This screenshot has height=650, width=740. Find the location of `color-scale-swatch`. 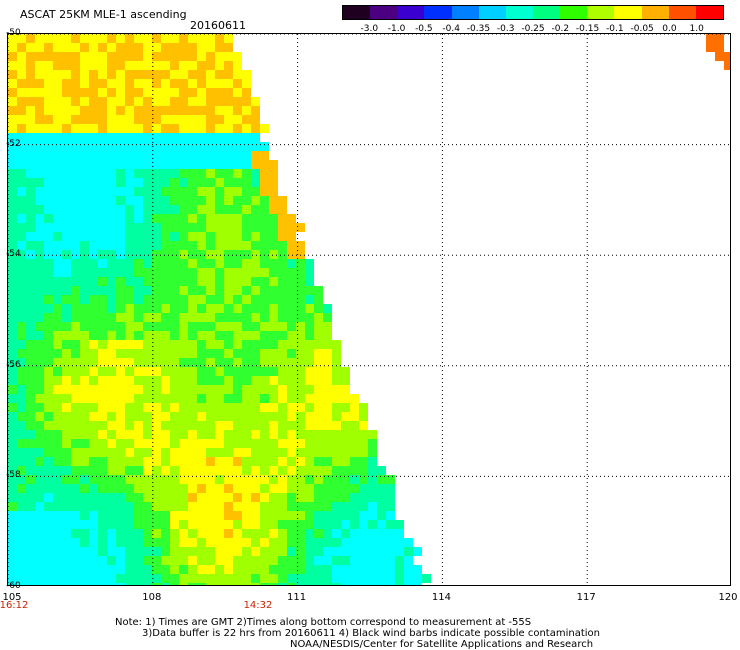

color-scale-swatch is located at coordinates (465, 12).